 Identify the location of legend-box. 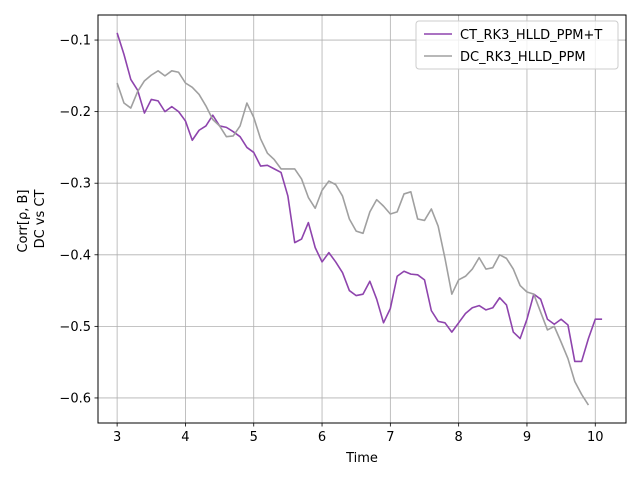
(517, 45).